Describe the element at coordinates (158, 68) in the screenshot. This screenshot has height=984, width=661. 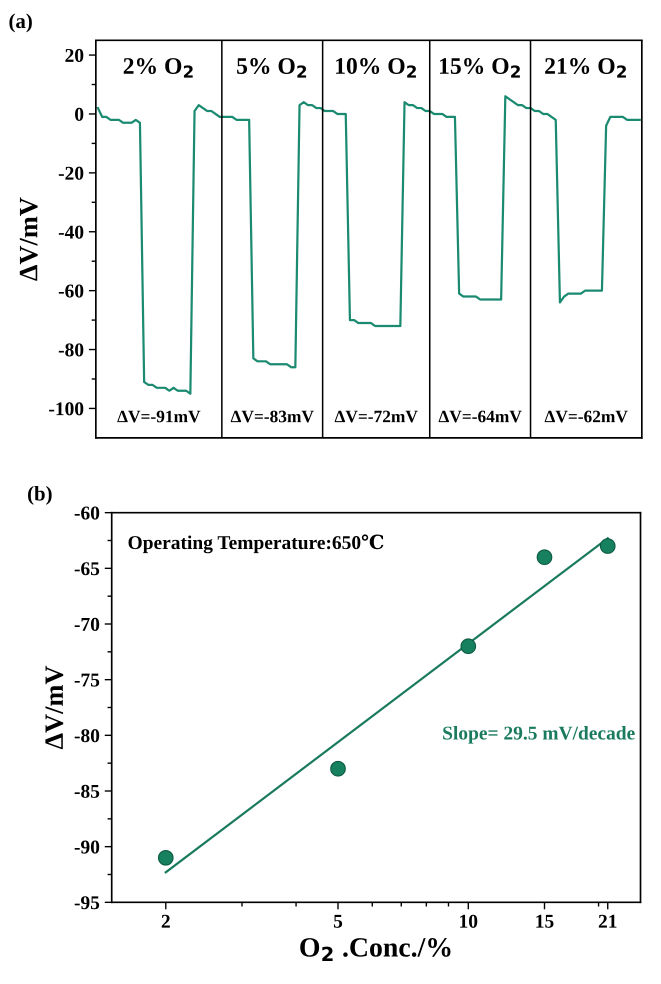
I see `annotation: 2% O$_{2}$` at that location.